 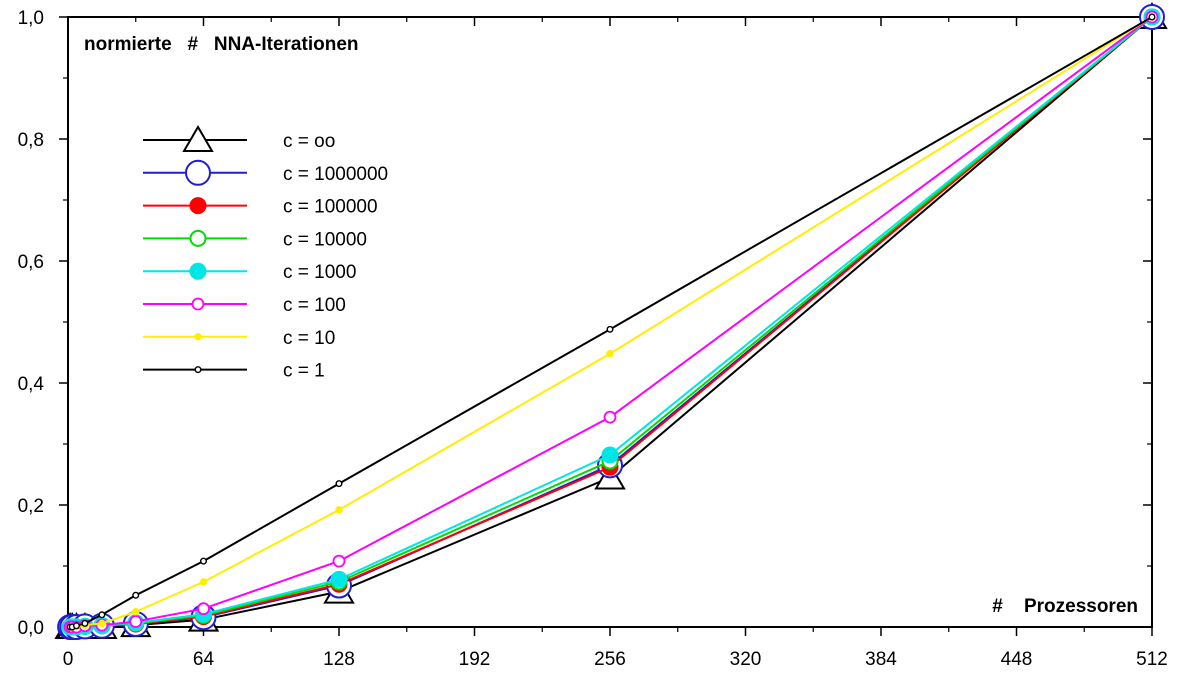 What do you see at coordinates (1065, 606) in the screenshot?
I see `x-axis-title: # Prozessoren` at bounding box center [1065, 606].